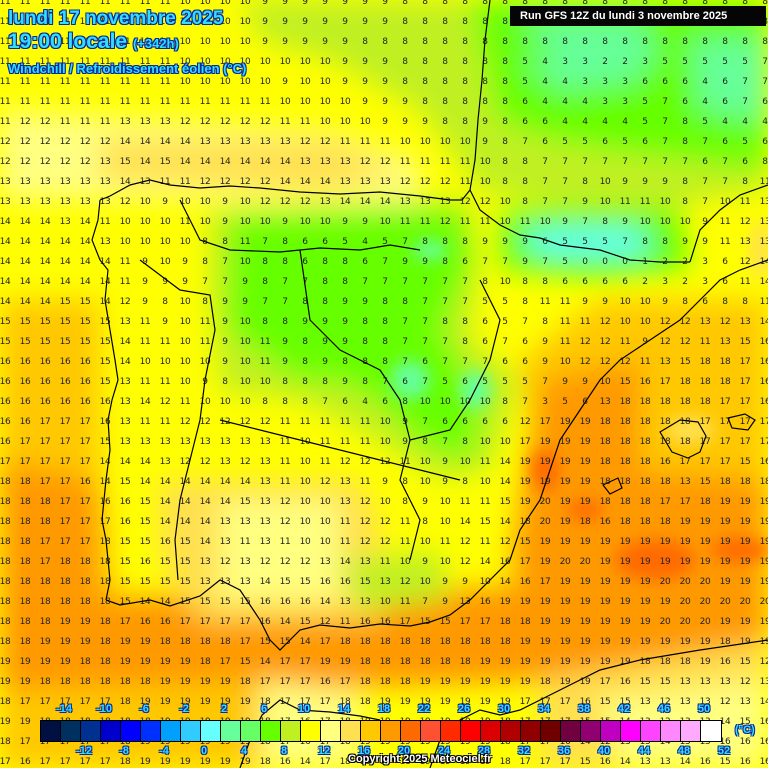  I want to click on colorbar-tick-bottom: 52, so click(724, 751).